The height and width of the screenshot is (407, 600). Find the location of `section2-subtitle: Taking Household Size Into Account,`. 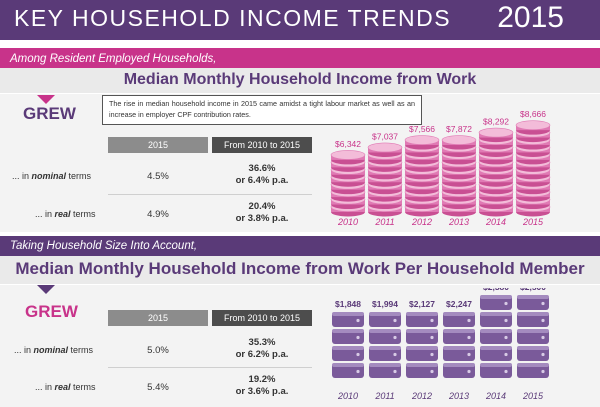

section2-subtitle: Taking Household Size Into Account, is located at coordinates (104, 246).